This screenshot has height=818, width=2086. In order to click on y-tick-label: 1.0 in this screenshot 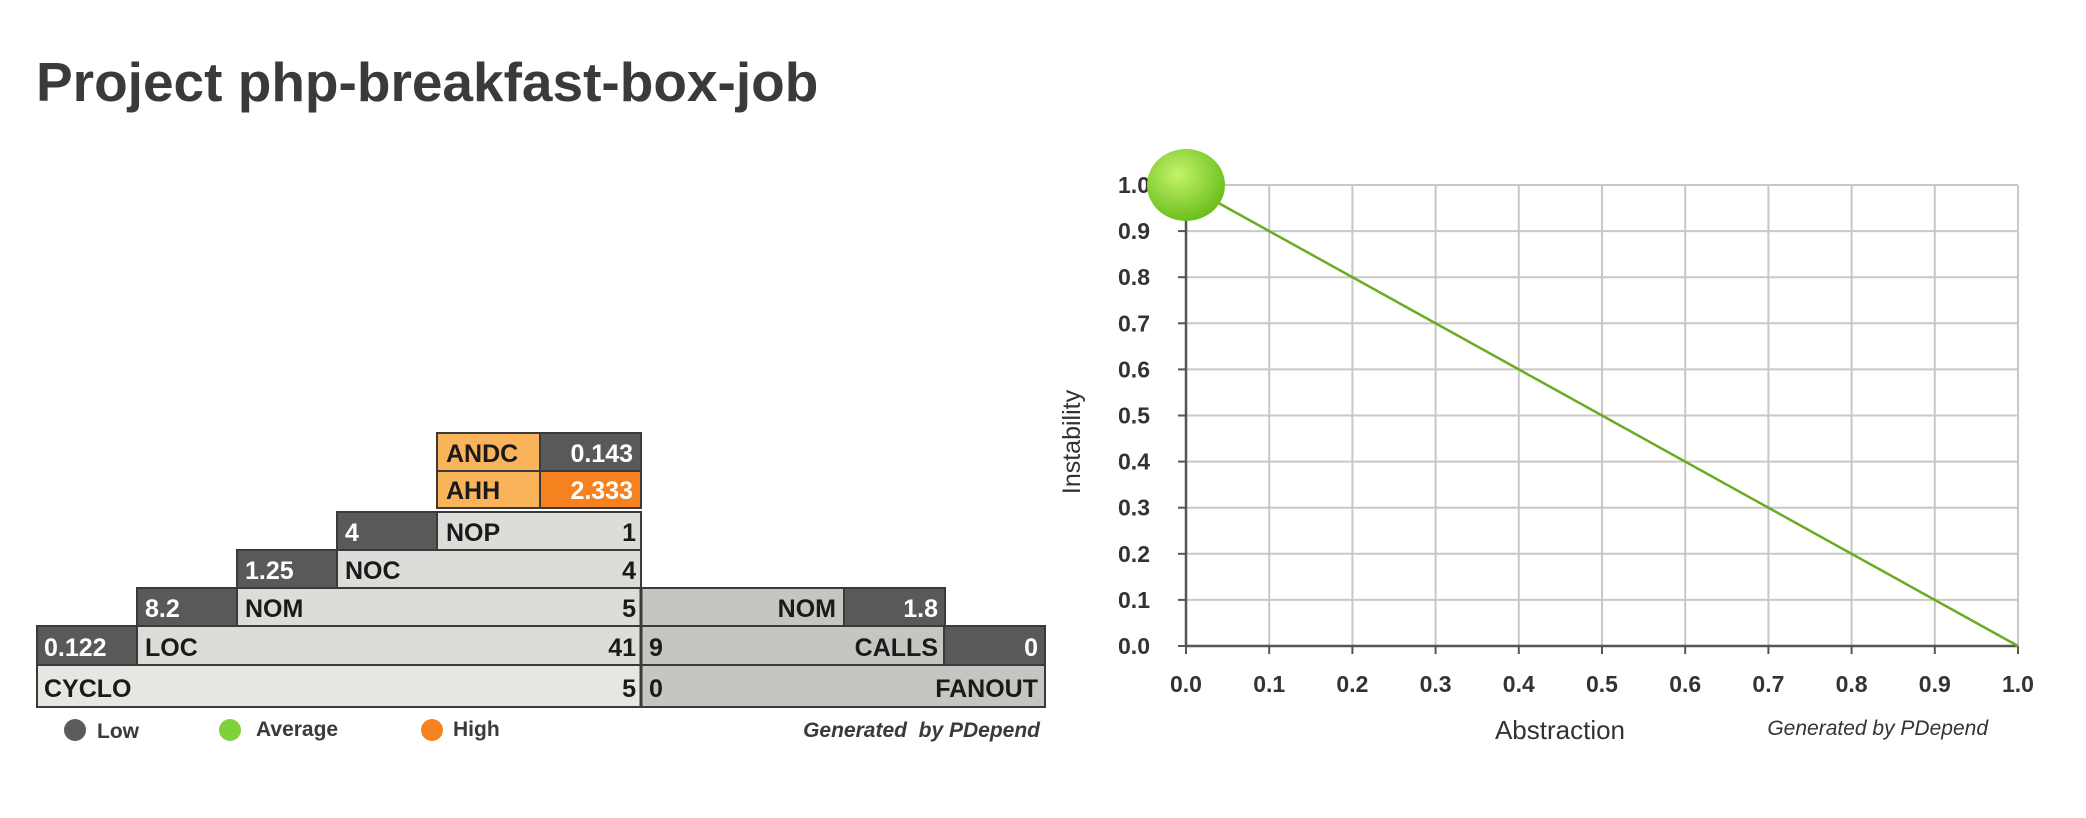, I will do `click(1134, 185)`.